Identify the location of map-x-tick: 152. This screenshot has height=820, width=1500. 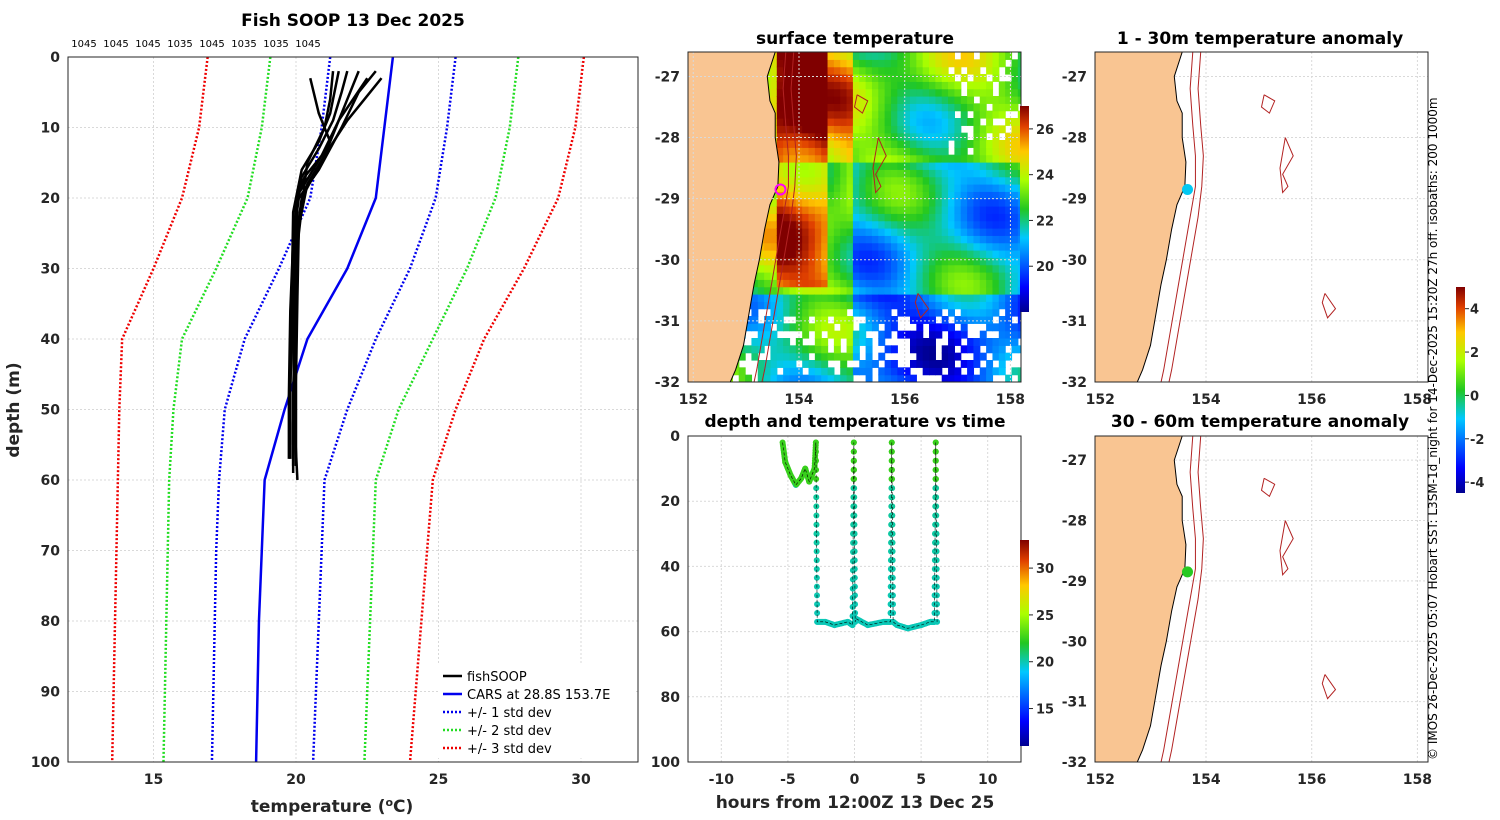
(1100, 780).